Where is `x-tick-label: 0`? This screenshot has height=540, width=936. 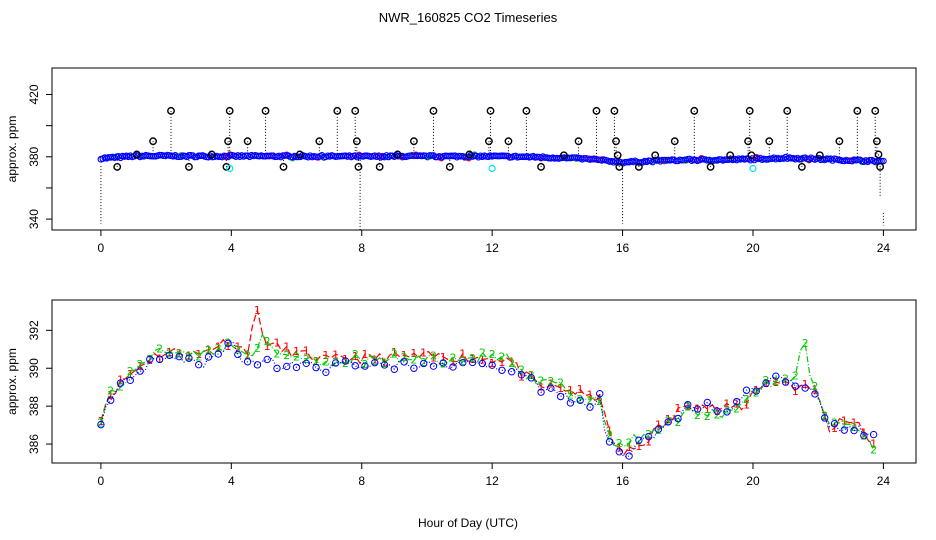 x-tick-label: 0 is located at coordinates (101, 248).